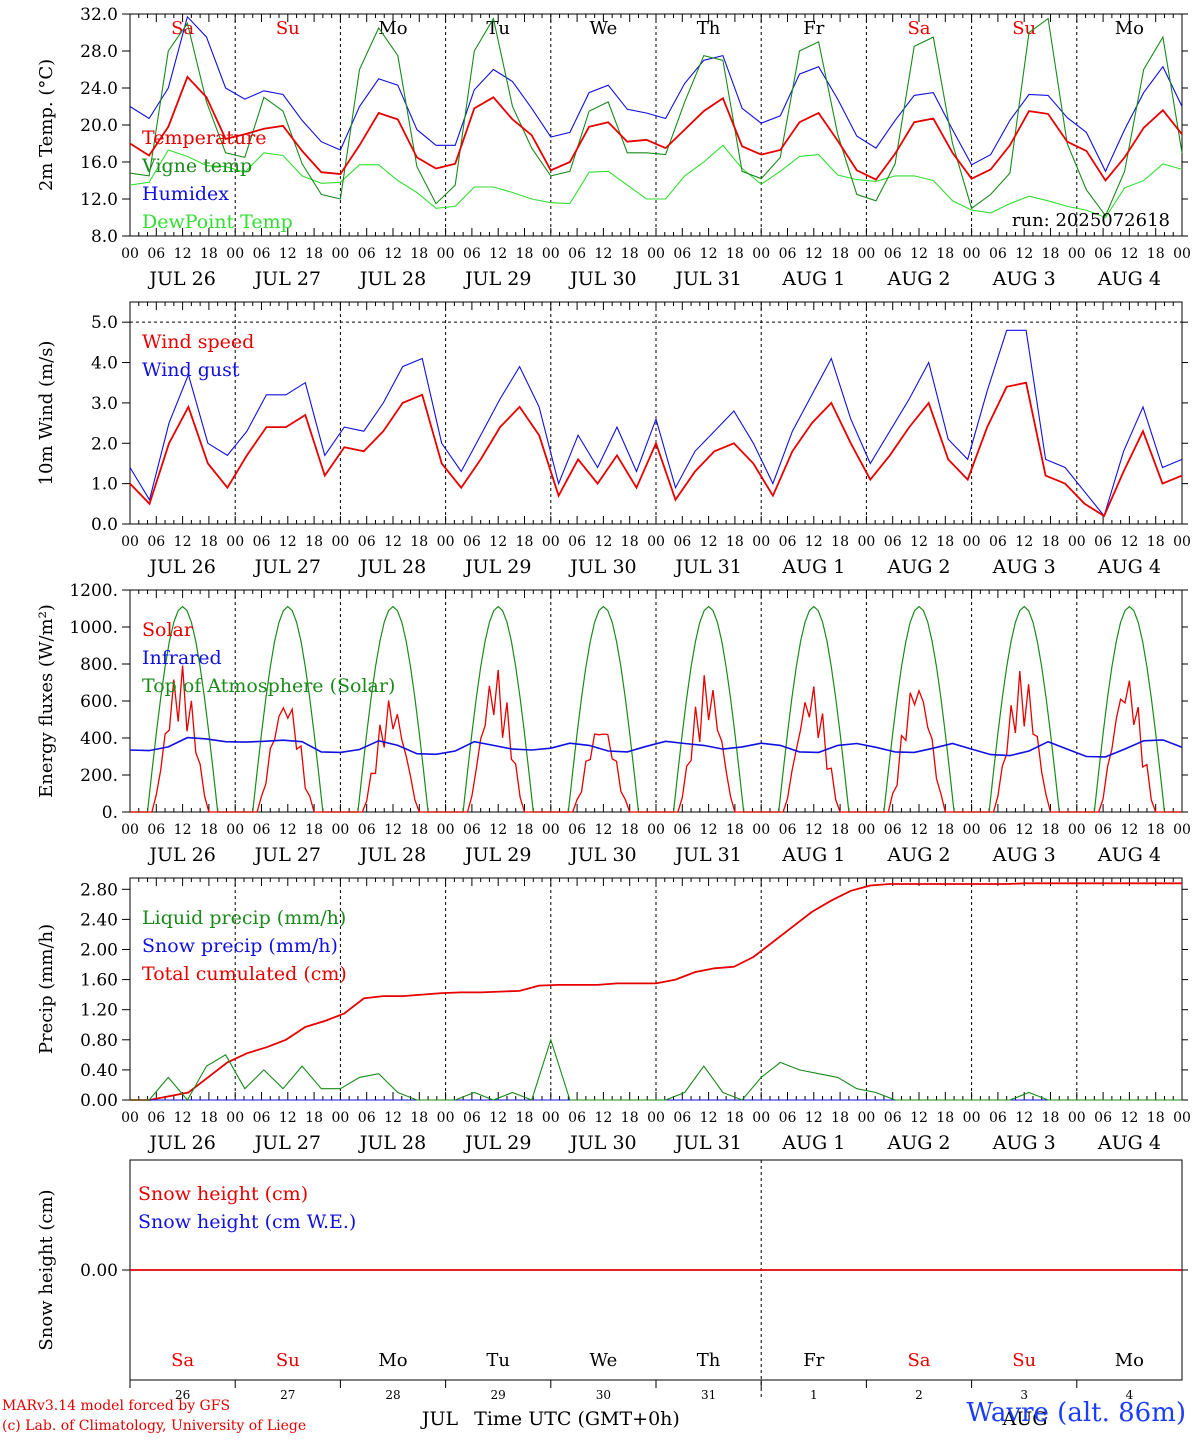  I want to click on date-label: JUL 28, so click(392, 567).